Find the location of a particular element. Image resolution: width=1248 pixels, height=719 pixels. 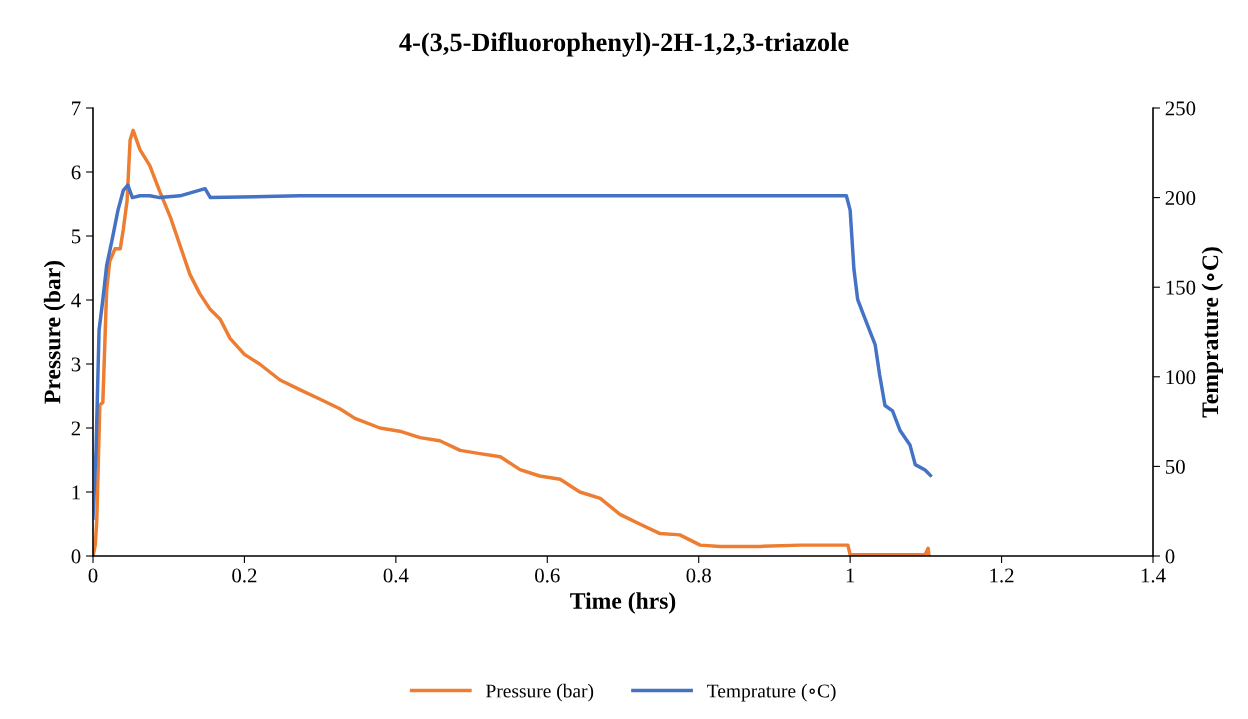

y-tick-label: 4 is located at coordinates (76, 300).